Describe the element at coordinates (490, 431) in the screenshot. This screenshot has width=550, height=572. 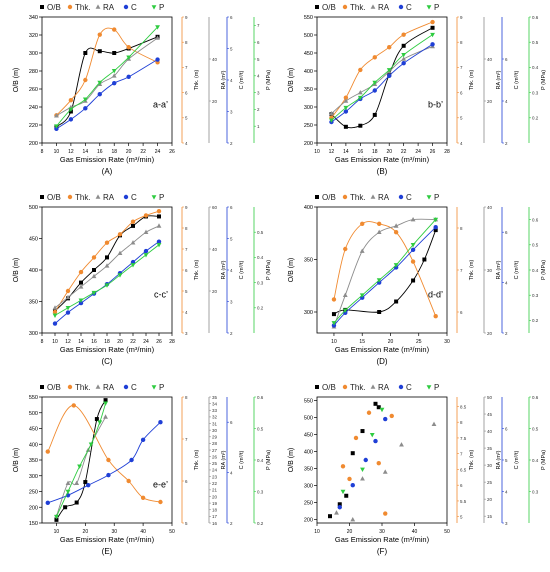
I see `ra-tick-label: 40` at that location.